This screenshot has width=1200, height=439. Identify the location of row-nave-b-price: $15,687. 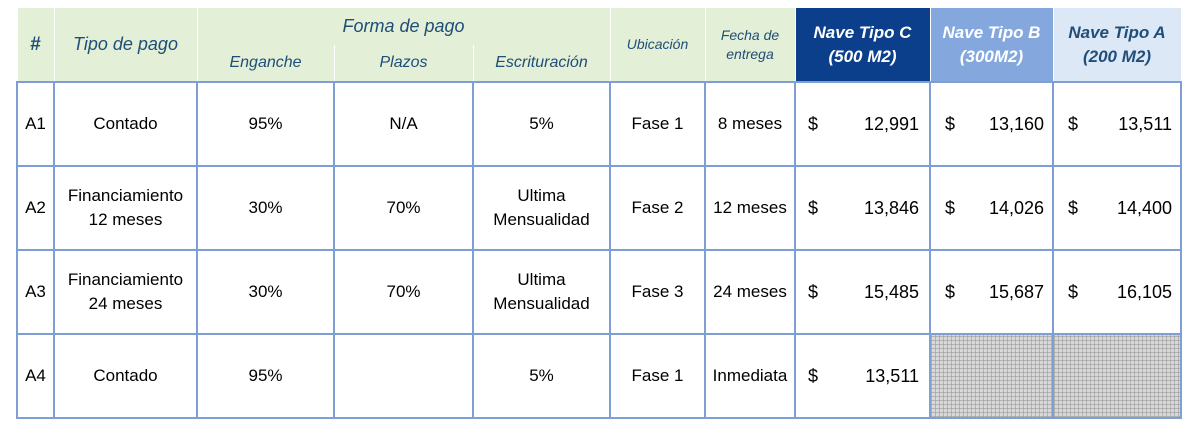
(991, 292).